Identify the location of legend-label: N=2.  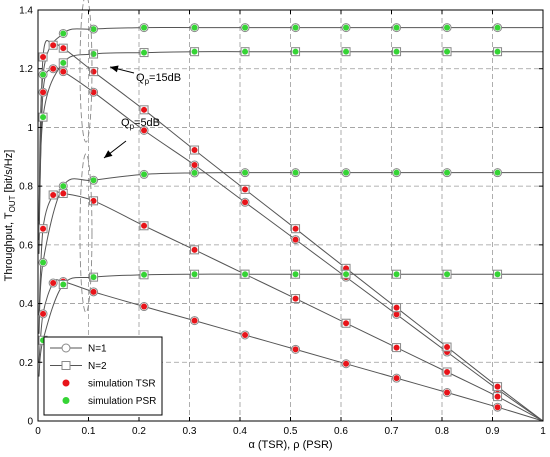
(97, 366).